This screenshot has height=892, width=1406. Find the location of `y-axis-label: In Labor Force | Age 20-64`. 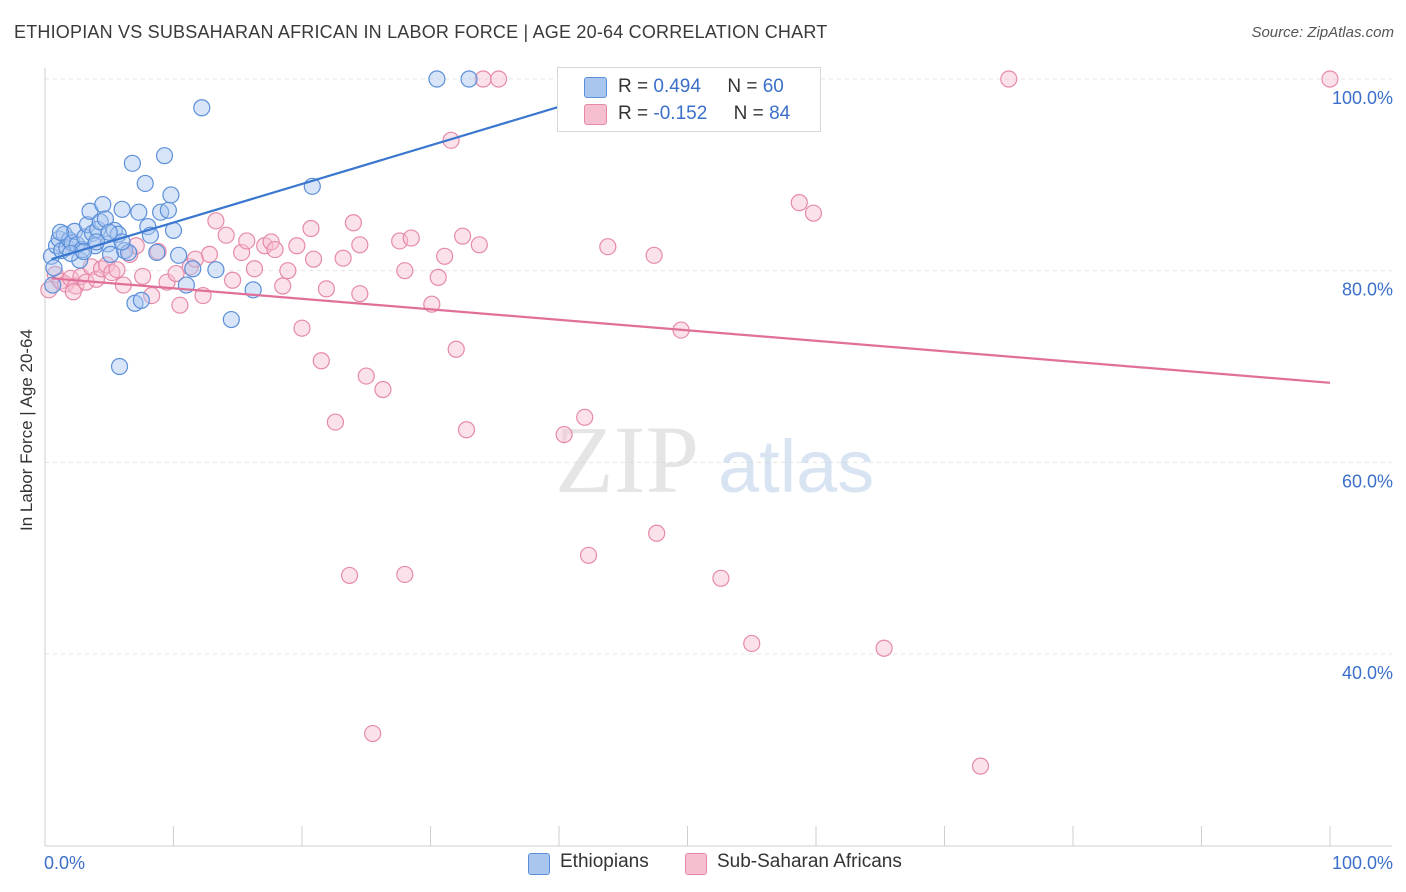

y-axis-label: In Labor Force | Age 20-64 is located at coordinates (26, 430).